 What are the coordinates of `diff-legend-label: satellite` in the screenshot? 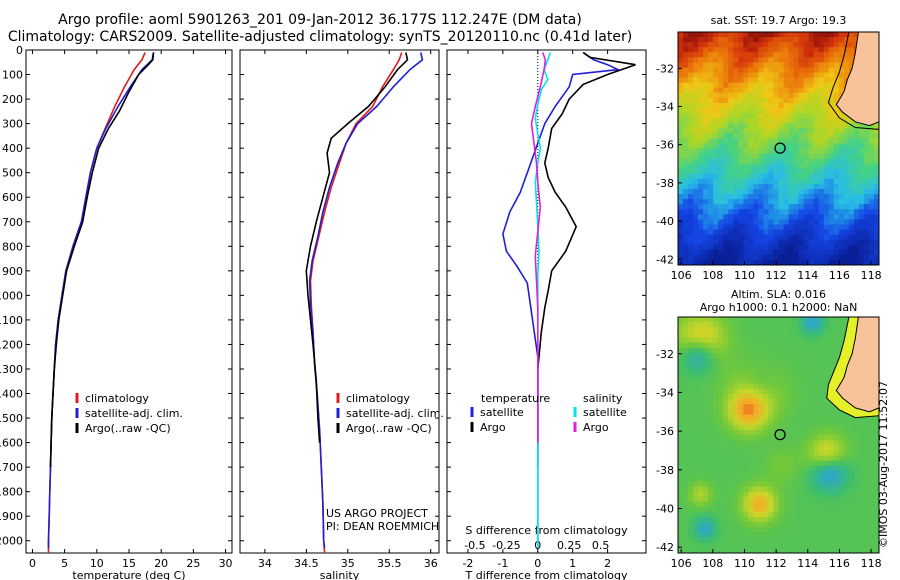 It's located at (502, 412).